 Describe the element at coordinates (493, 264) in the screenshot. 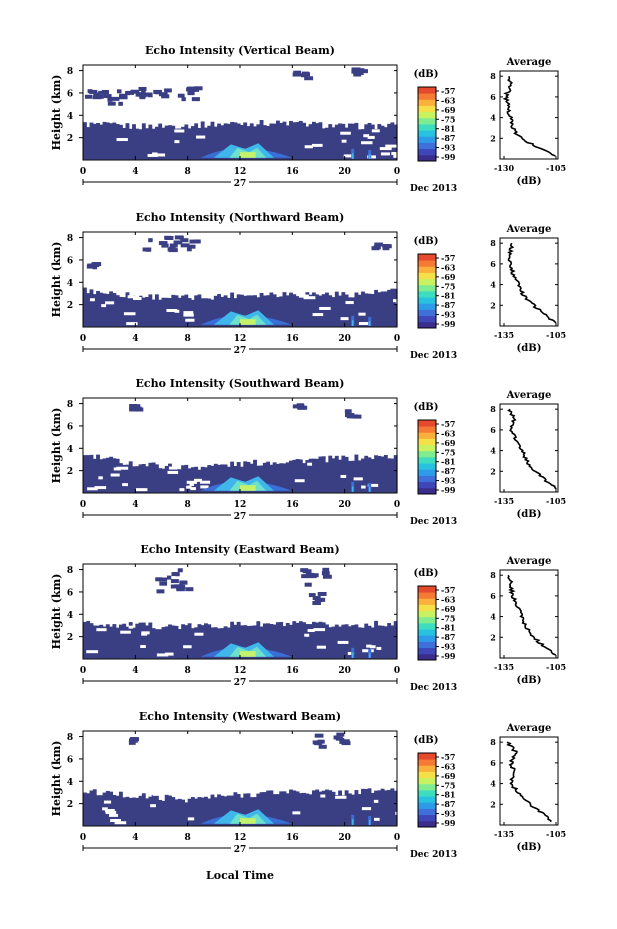

I see `avg-y-tick-label: 6` at that location.